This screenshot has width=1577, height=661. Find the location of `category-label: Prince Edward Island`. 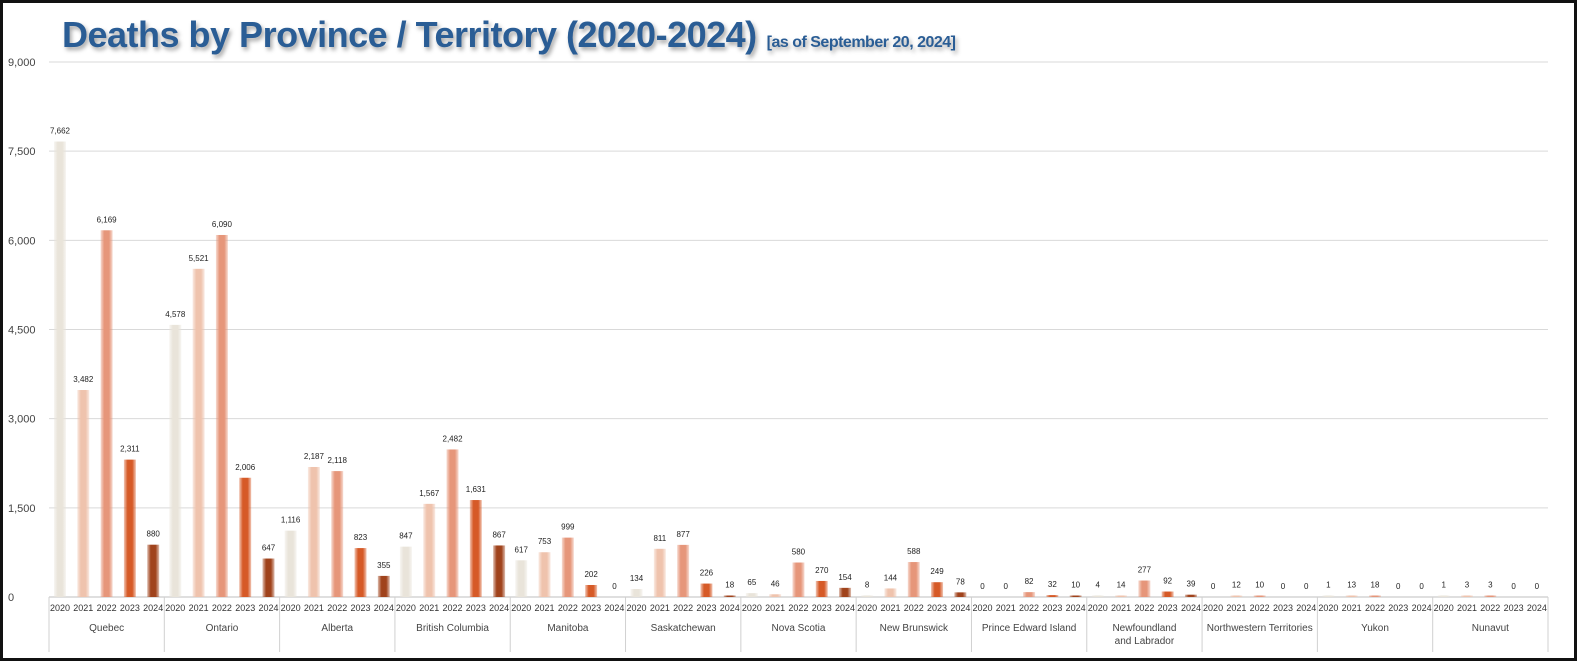

category-label: Prince Edward Island is located at coordinates (1029, 628).